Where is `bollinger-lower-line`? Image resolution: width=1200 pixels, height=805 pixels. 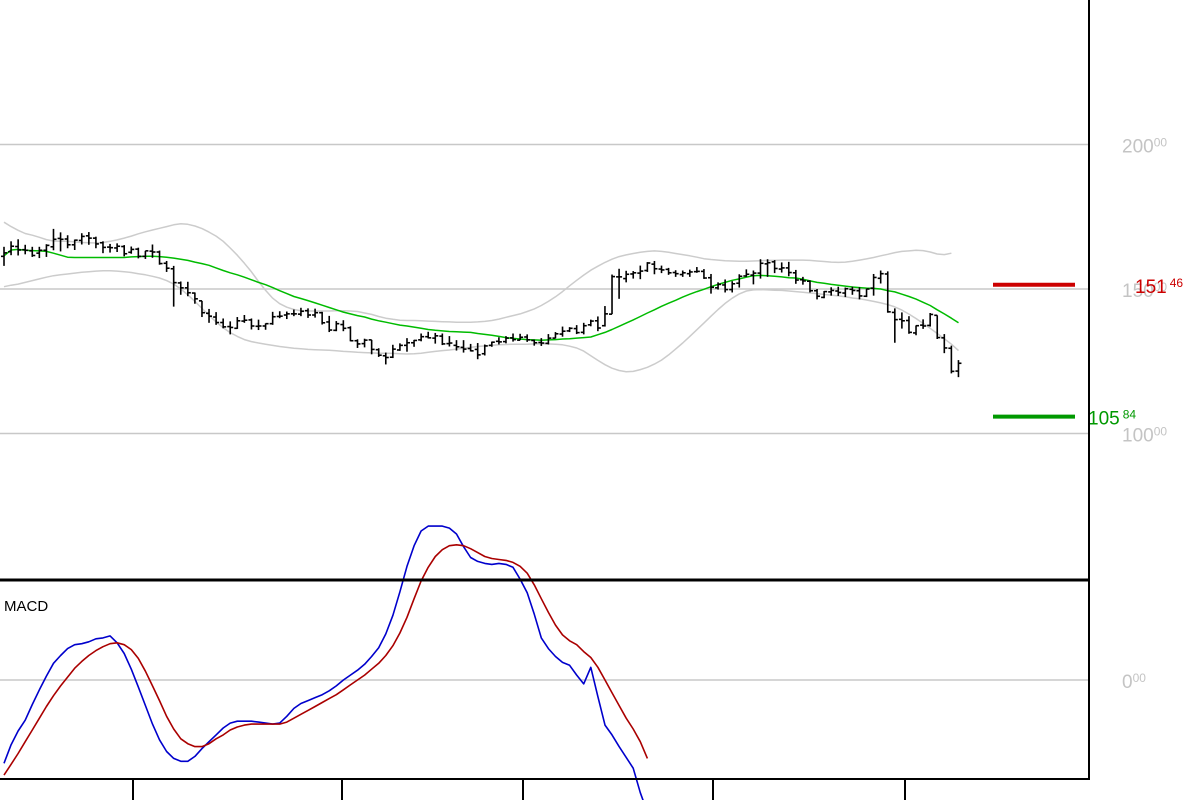
bollinger-lower-line is located at coordinates (481, 321).